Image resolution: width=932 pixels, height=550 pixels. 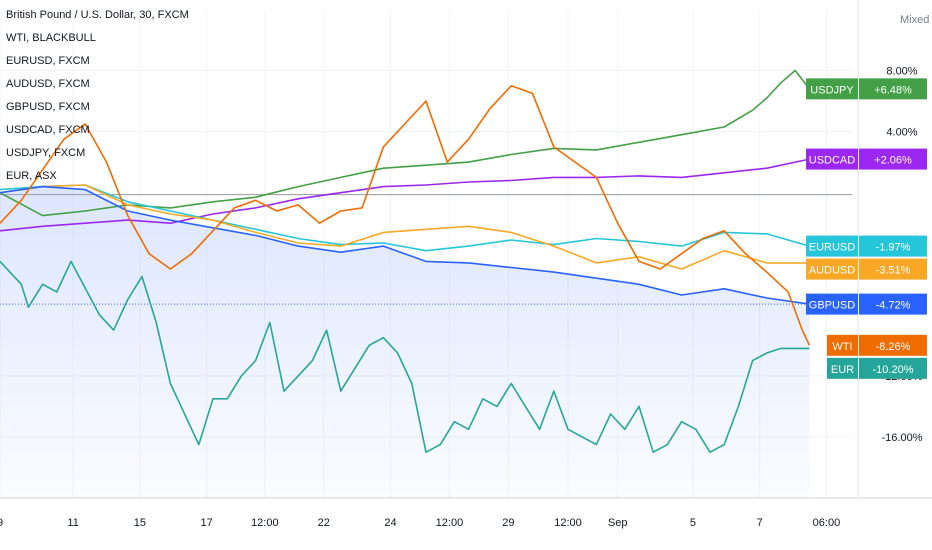 I want to click on badge-symbol: WTI, so click(x=842, y=347).